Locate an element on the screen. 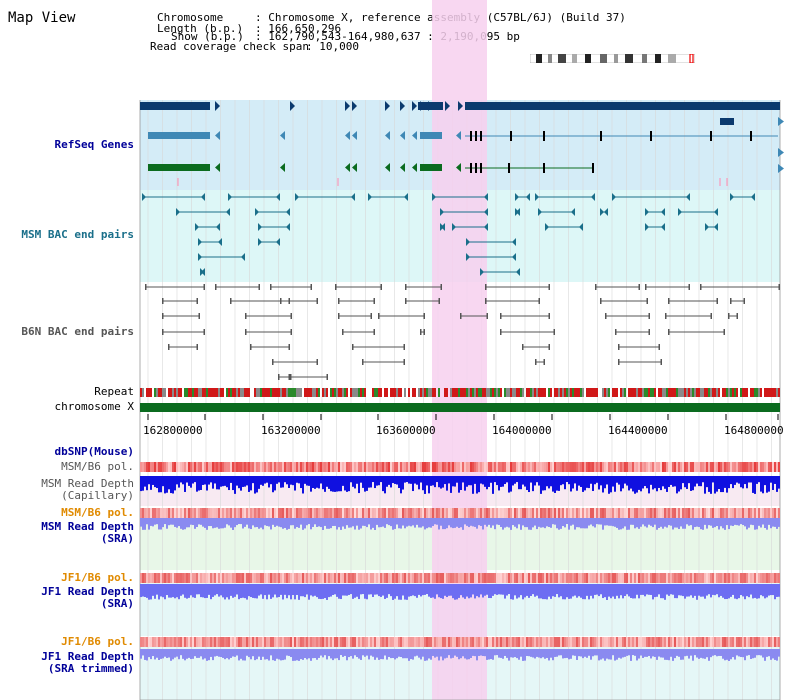 The image size is (800, 700). page-title: Map View is located at coordinates (42, 18).